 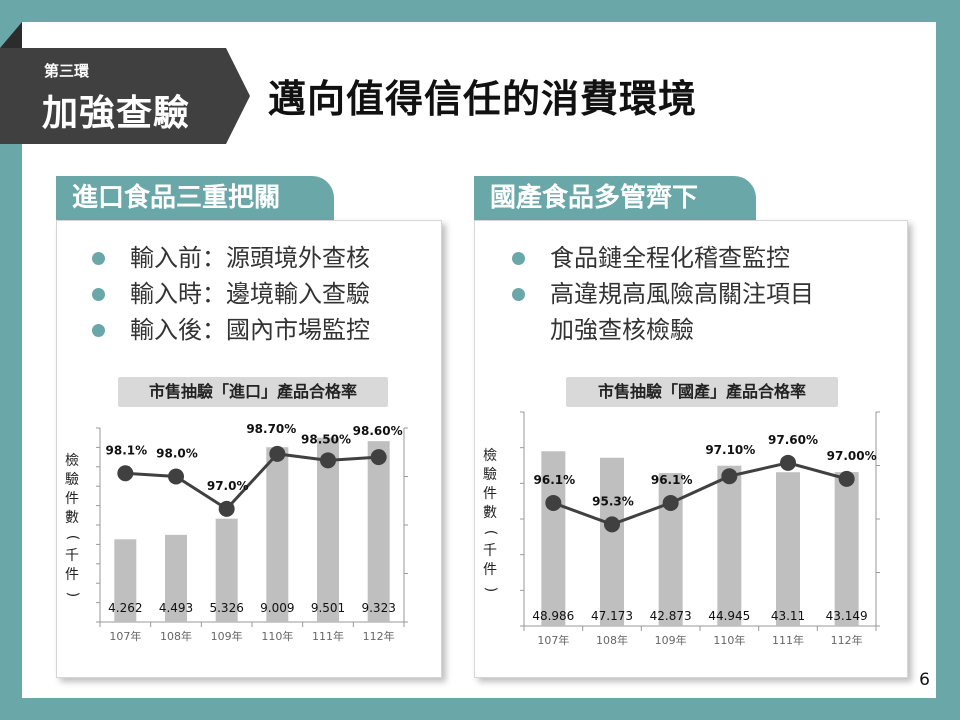 What do you see at coordinates (226, 608) in the screenshot?
I see `count-value-label: 5.326` at bounding box center [226, 608].